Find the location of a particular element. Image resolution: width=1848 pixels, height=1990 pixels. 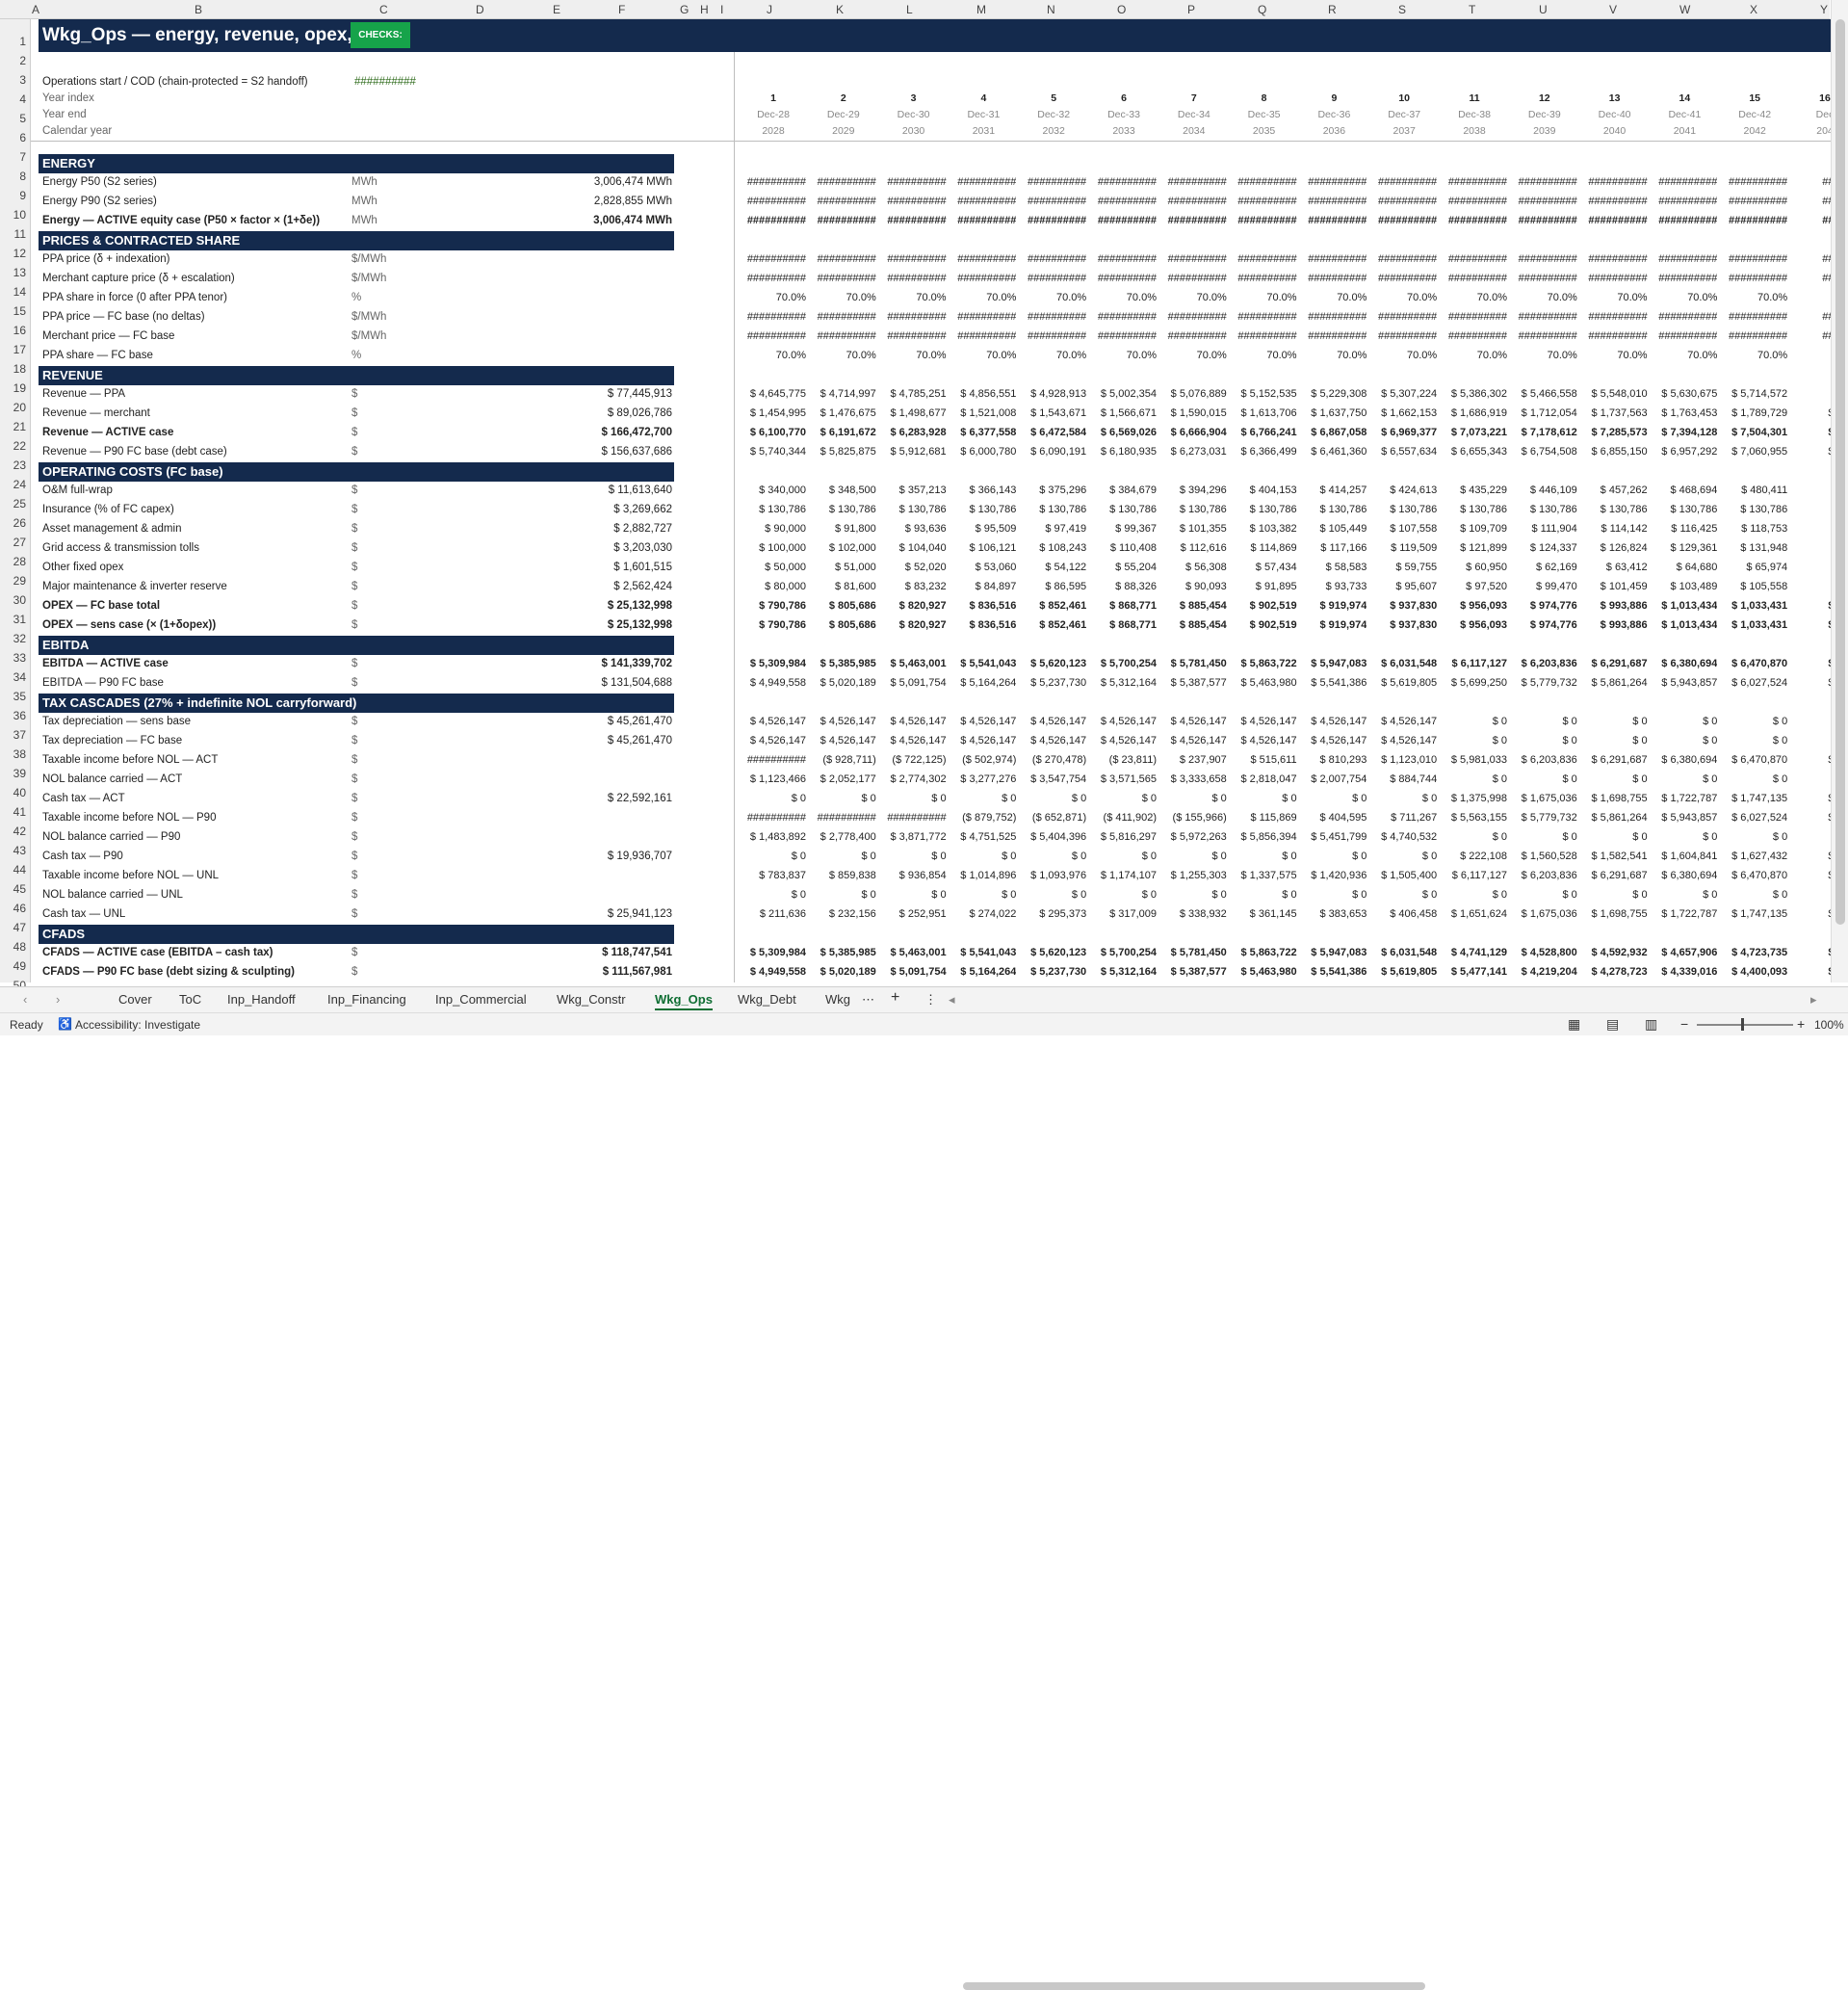

row-header: 40 is located at coordinates (19, 792).